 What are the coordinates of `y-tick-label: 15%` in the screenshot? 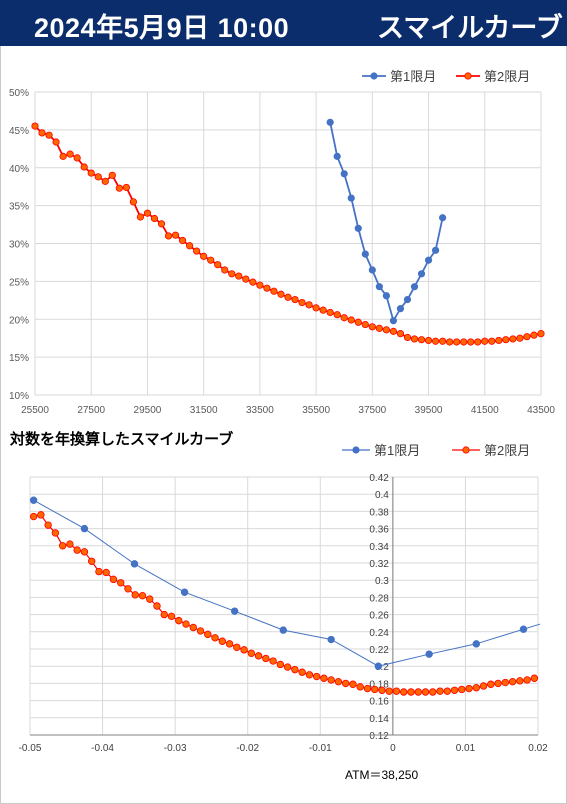 It's located at (19, 358).